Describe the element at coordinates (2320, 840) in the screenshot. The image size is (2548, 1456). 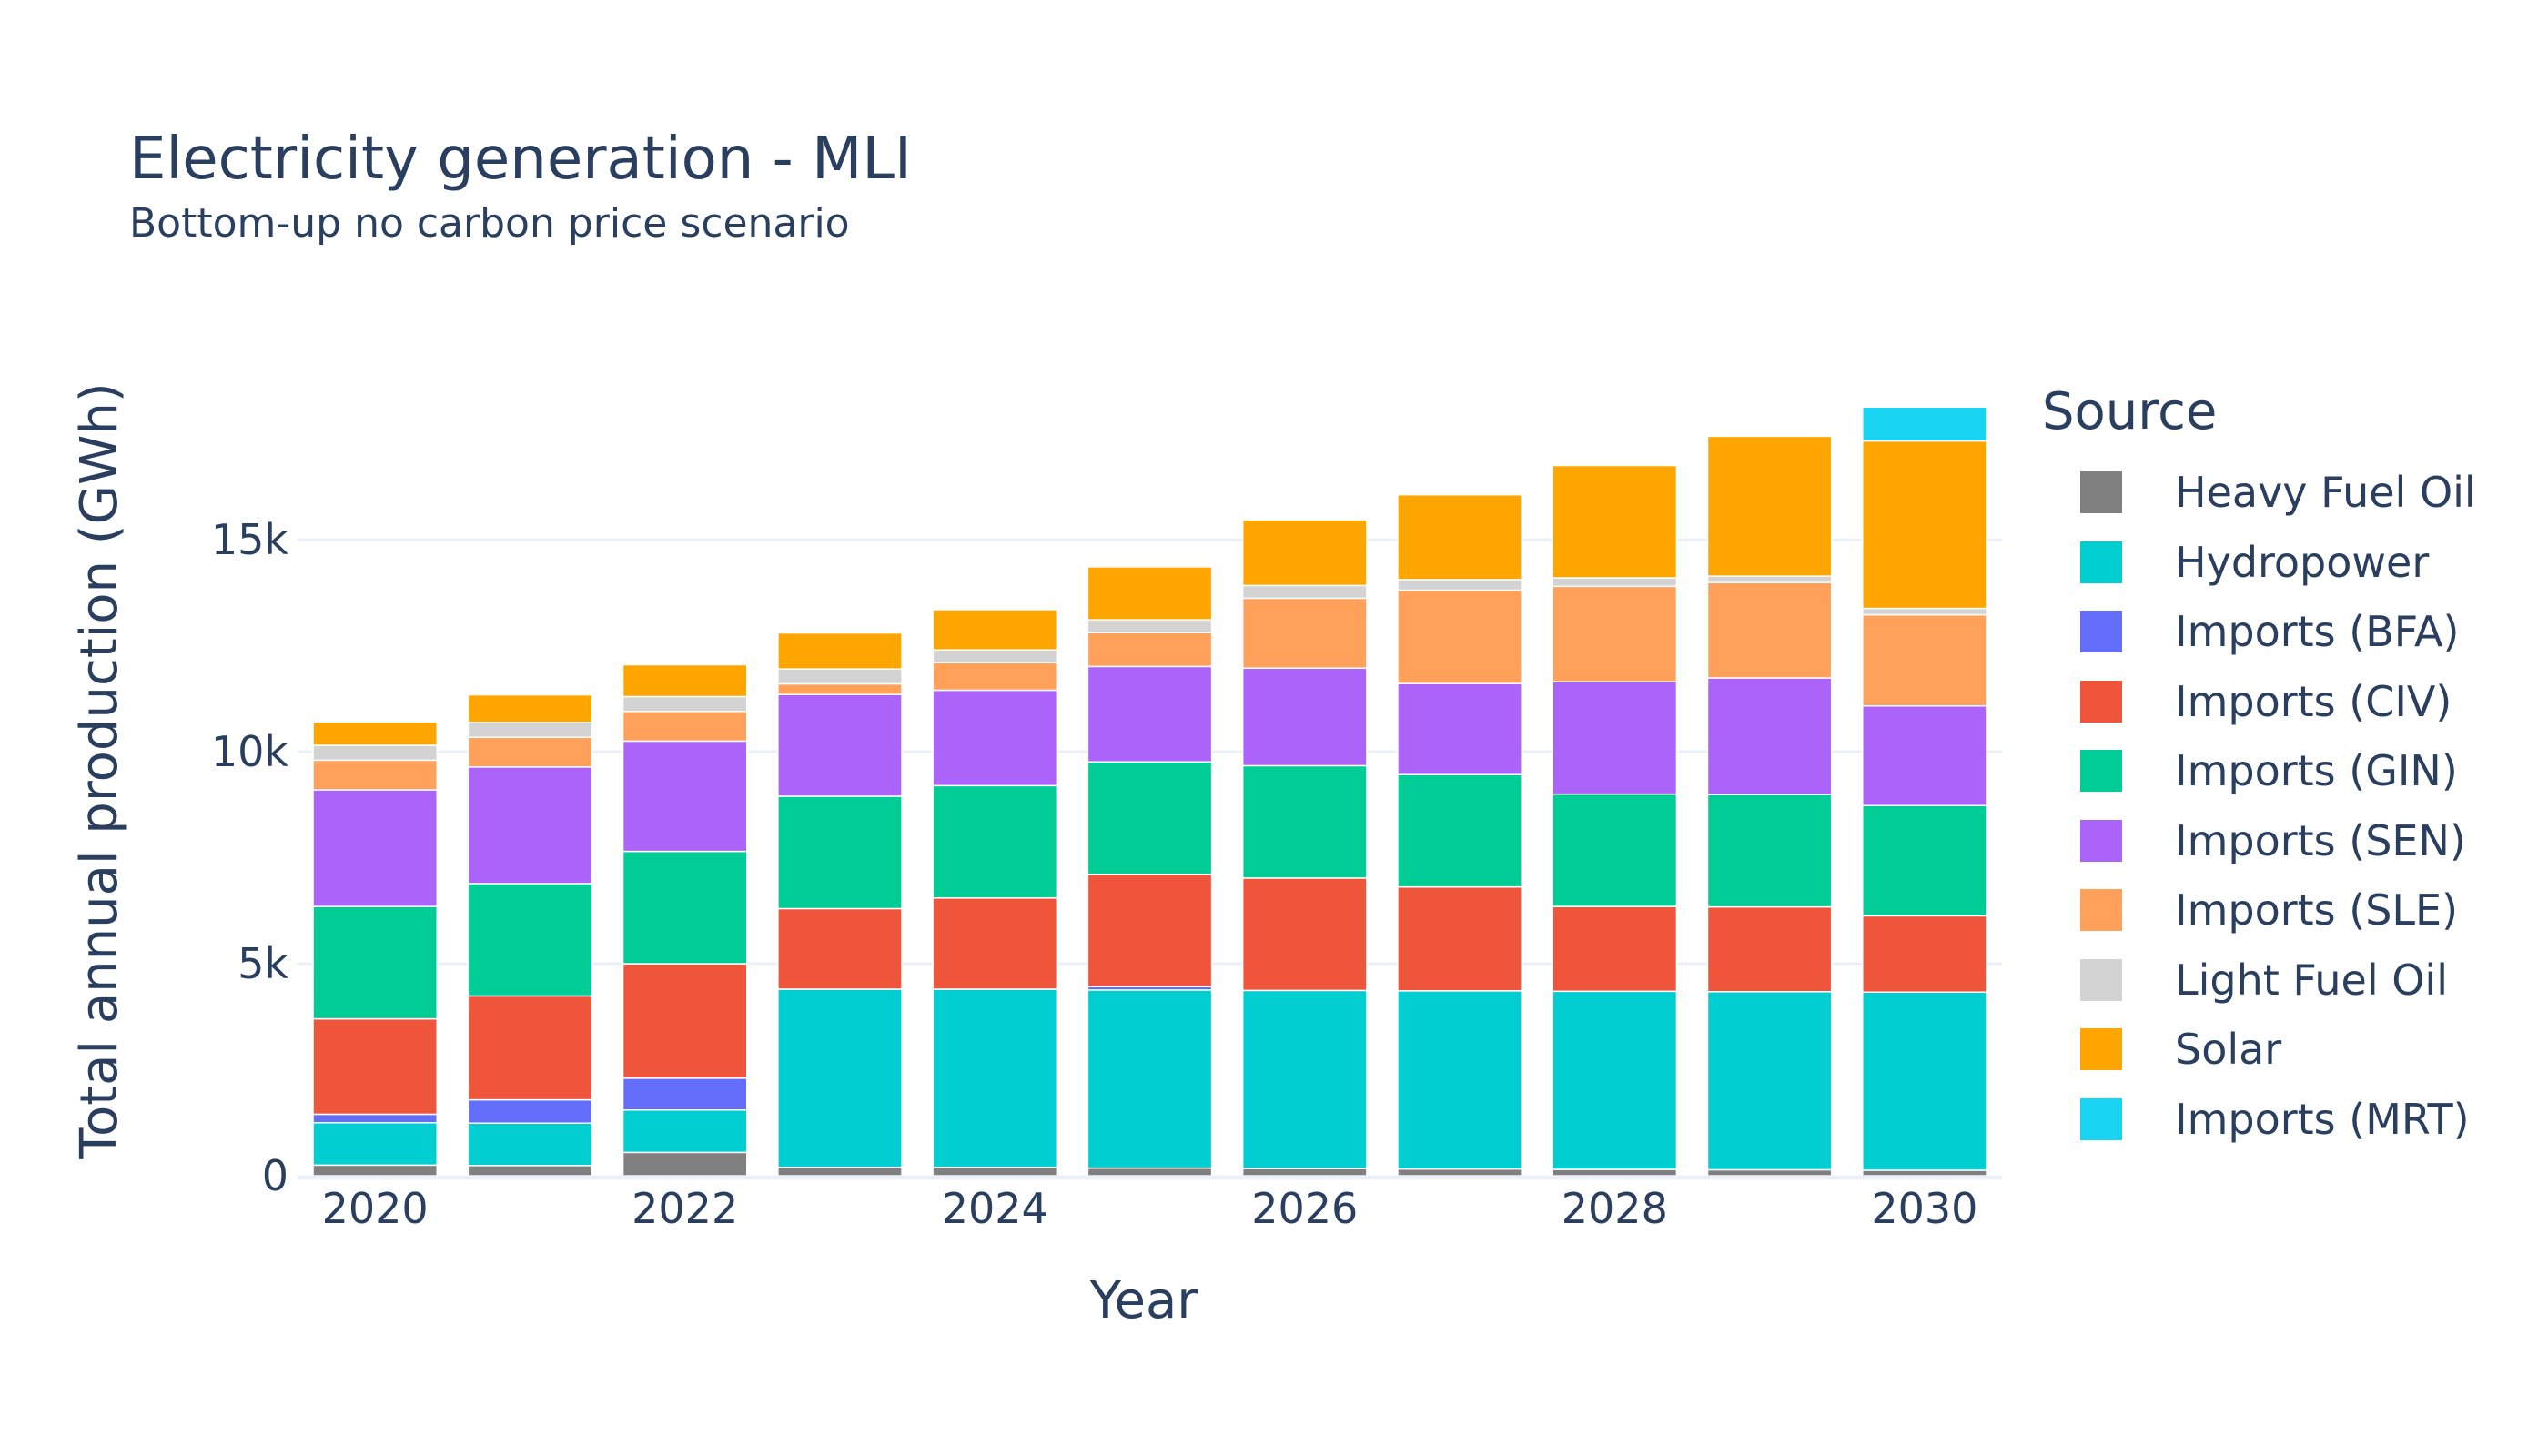
I see `legend-label: Imports (SEN)` at that location.